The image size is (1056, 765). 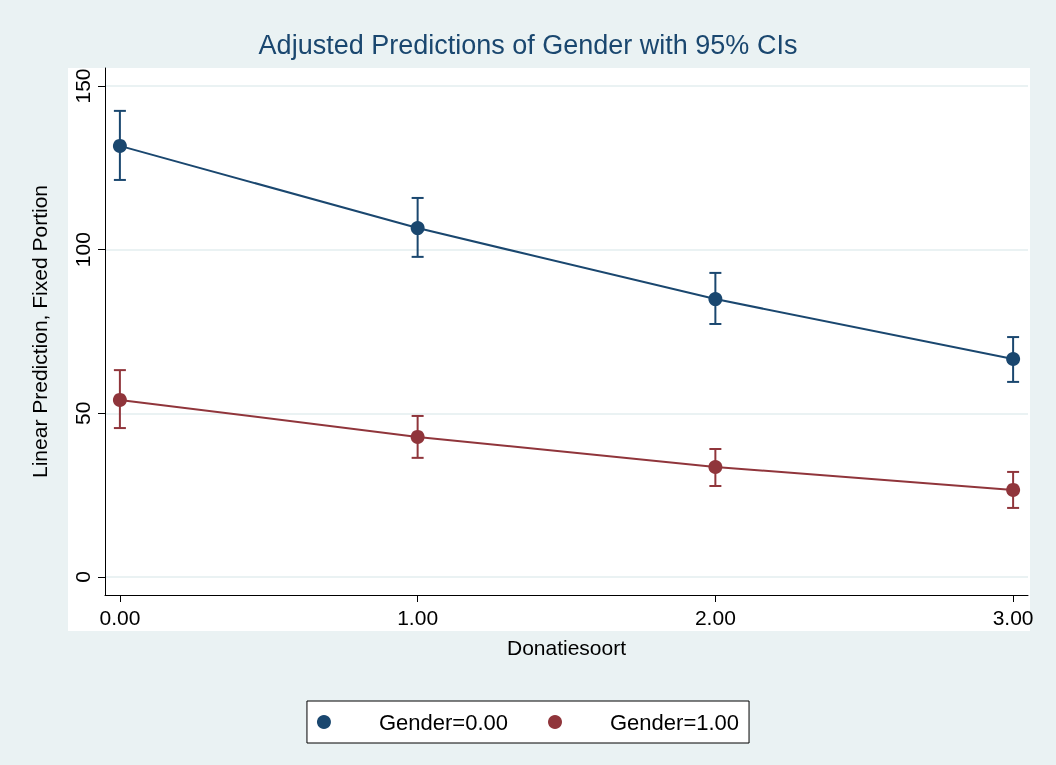 I want to click on x-tick-label: 3.00, so click(x=1013, y=617).